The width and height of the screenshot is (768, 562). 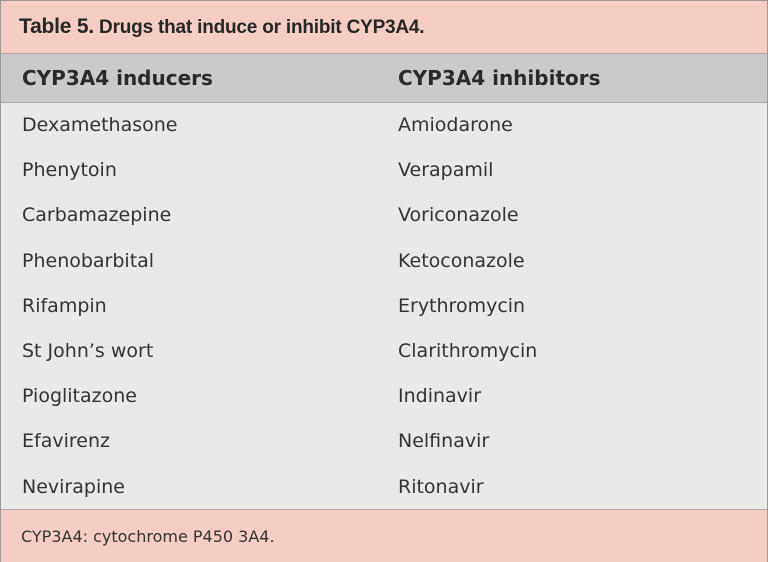 What do you see at coordinates (79, 396) in the screenshot?
I see `table-cell: Pioglitazone` at bounding box center [79, 396].